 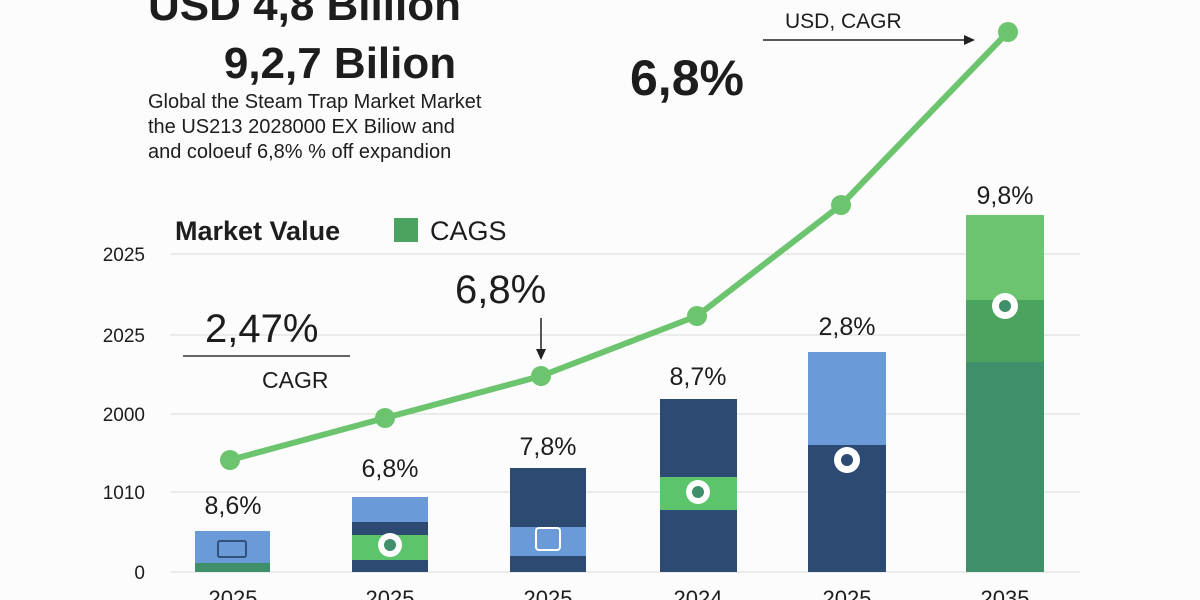 I want to click on legend-swatch, so click(x=406, y=230).